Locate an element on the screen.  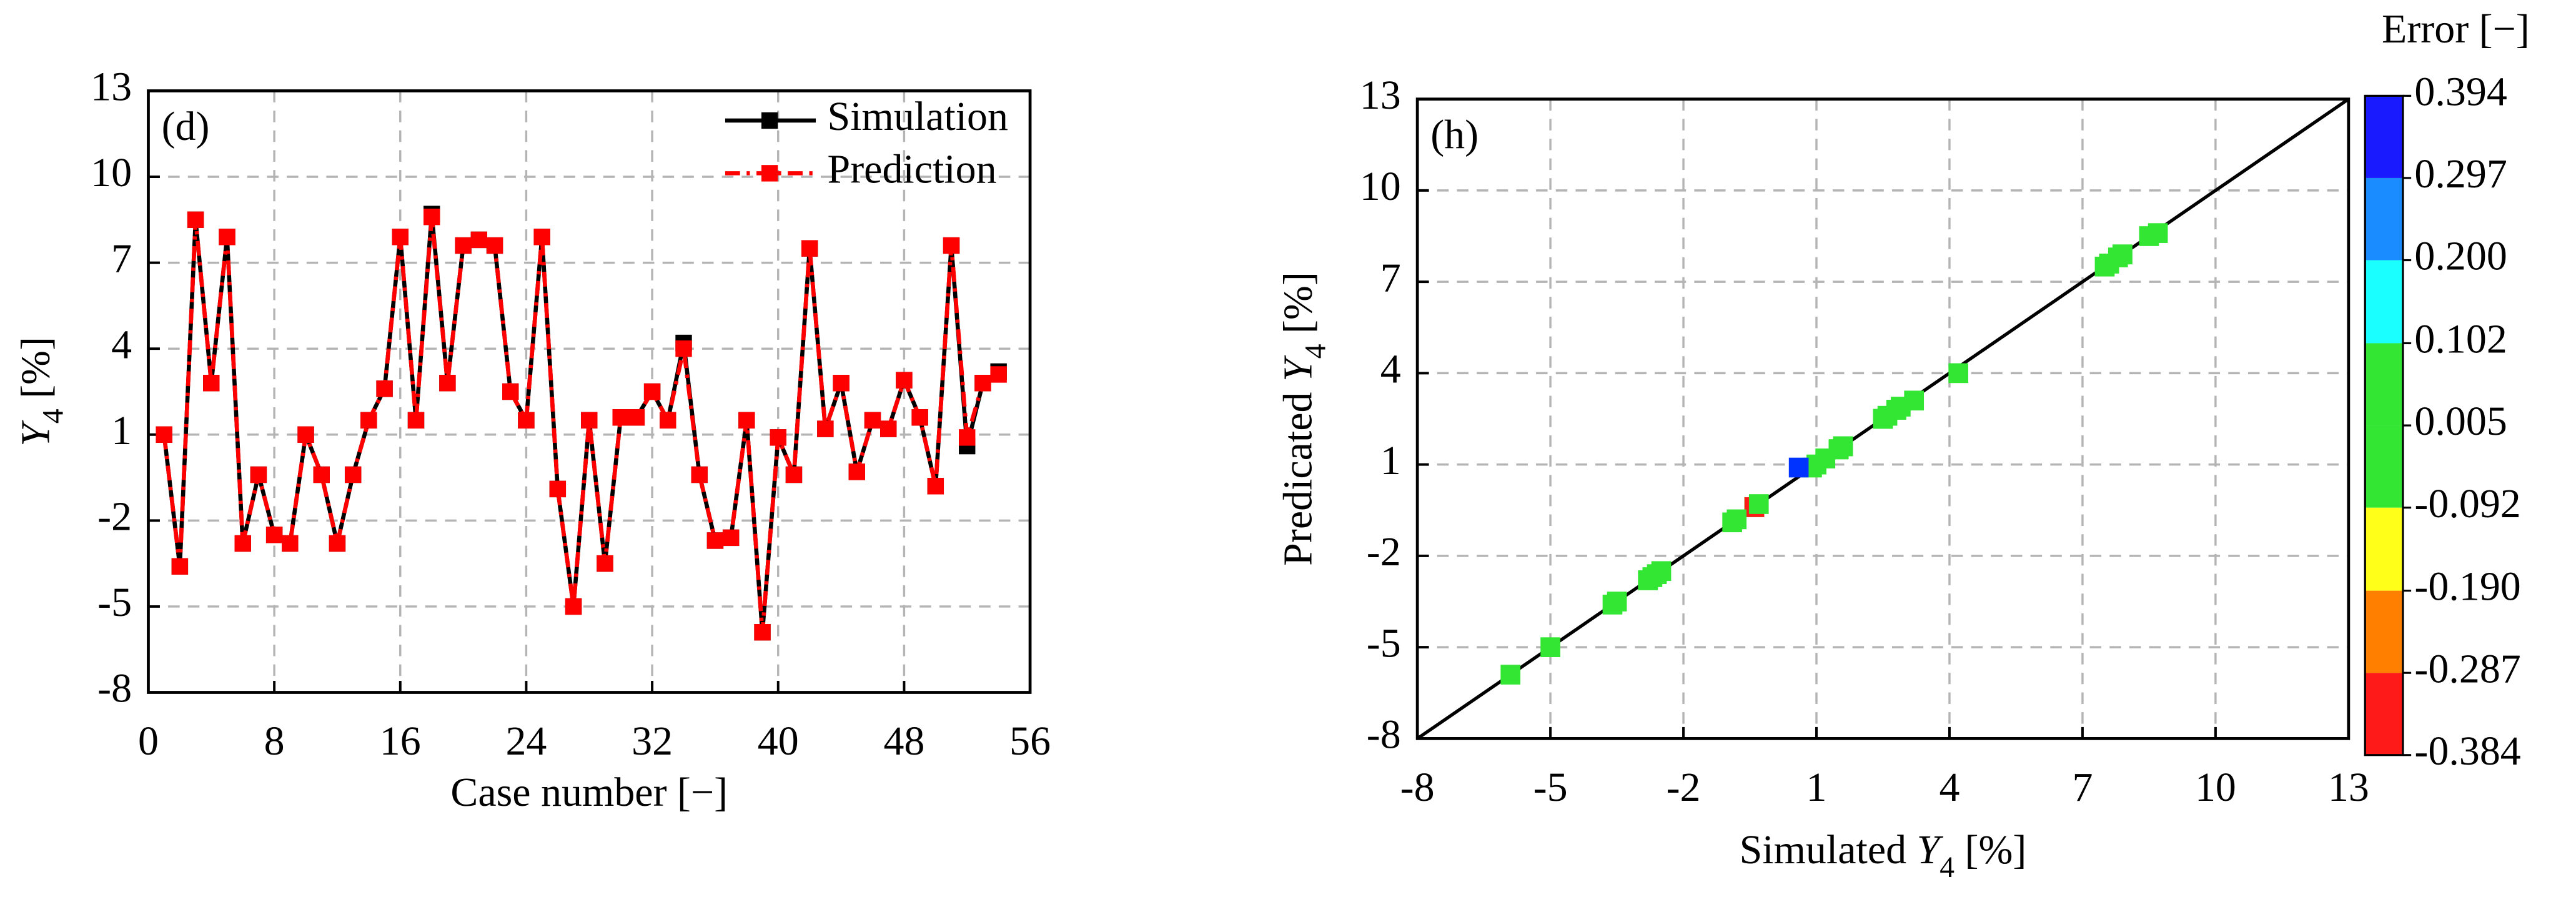
panel-label: (d) is located at coordinates (186, 126).